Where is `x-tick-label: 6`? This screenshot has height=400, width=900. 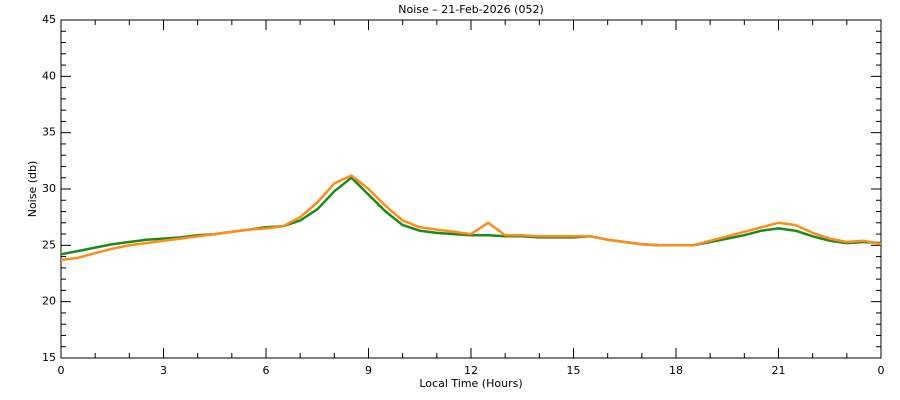
x-tick-label: 6 is located at coordinates (266, 370).